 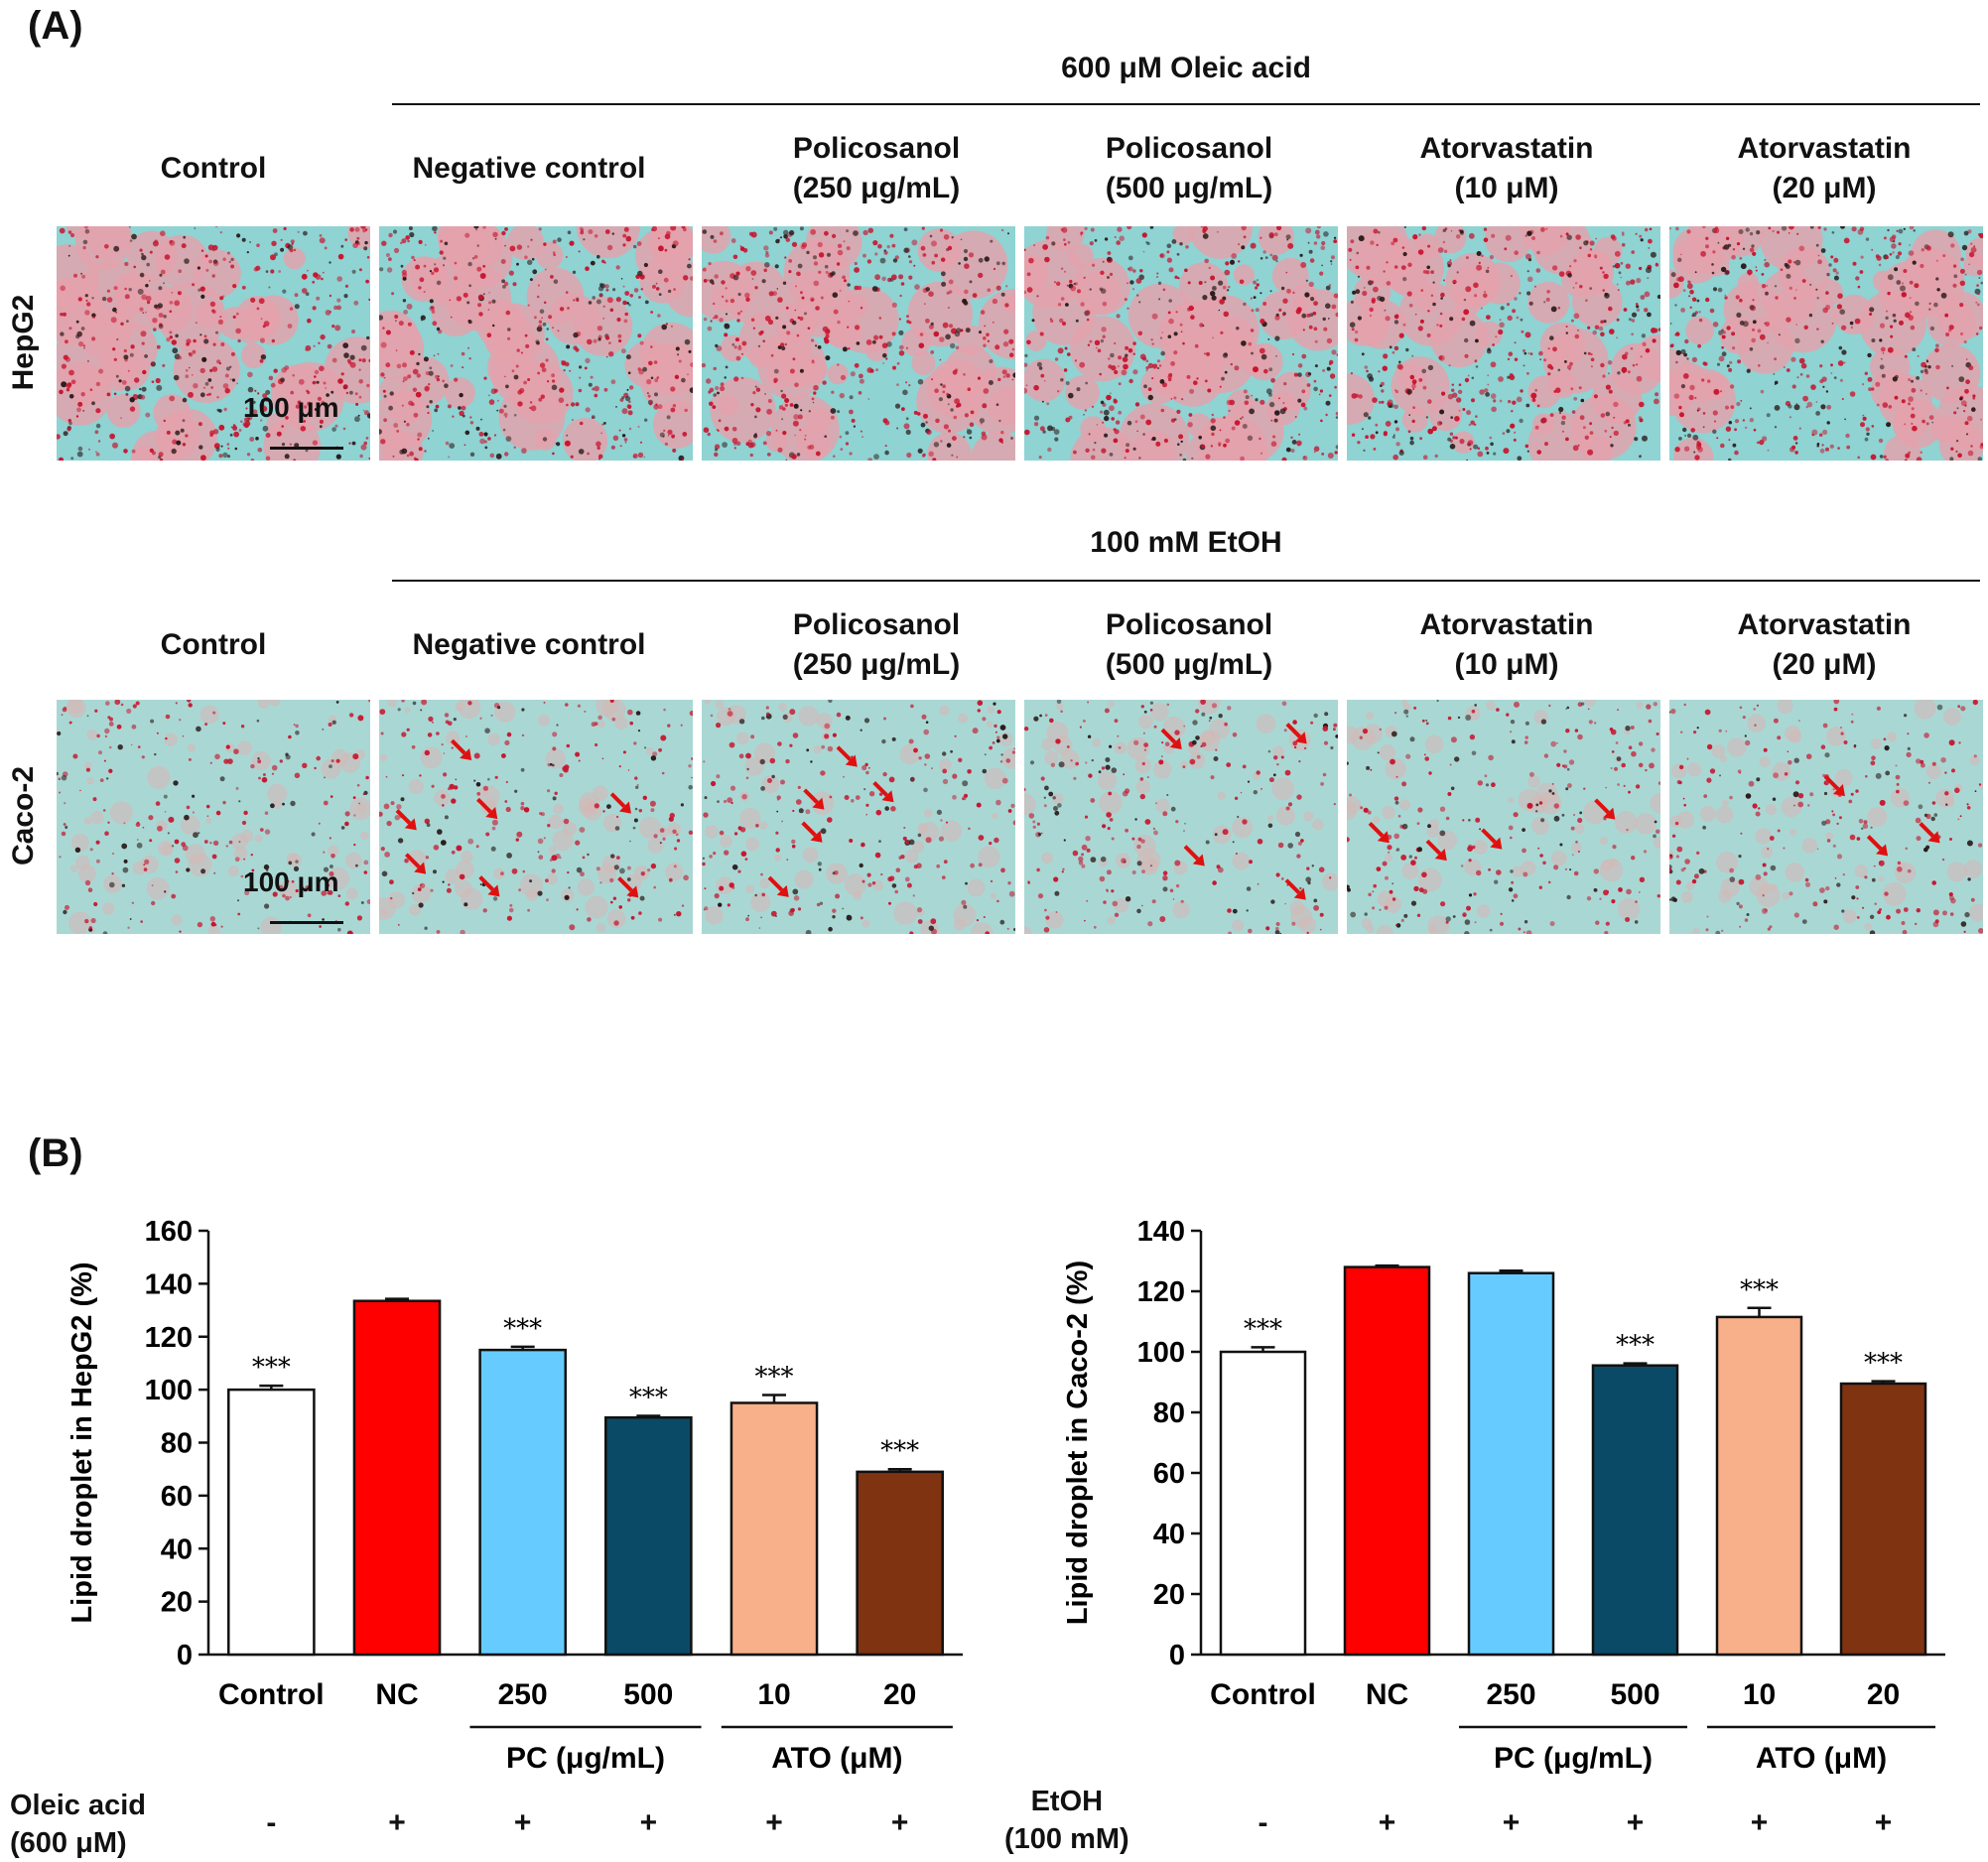 I want to click on y-tick-label: 160, so click(x=169, y=1232).